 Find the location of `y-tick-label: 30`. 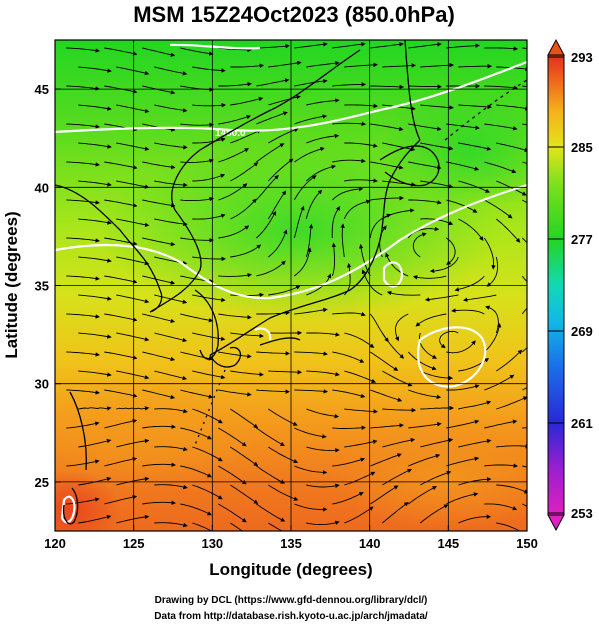

y-tick-label: 30 is located at coordinates (42, 384).